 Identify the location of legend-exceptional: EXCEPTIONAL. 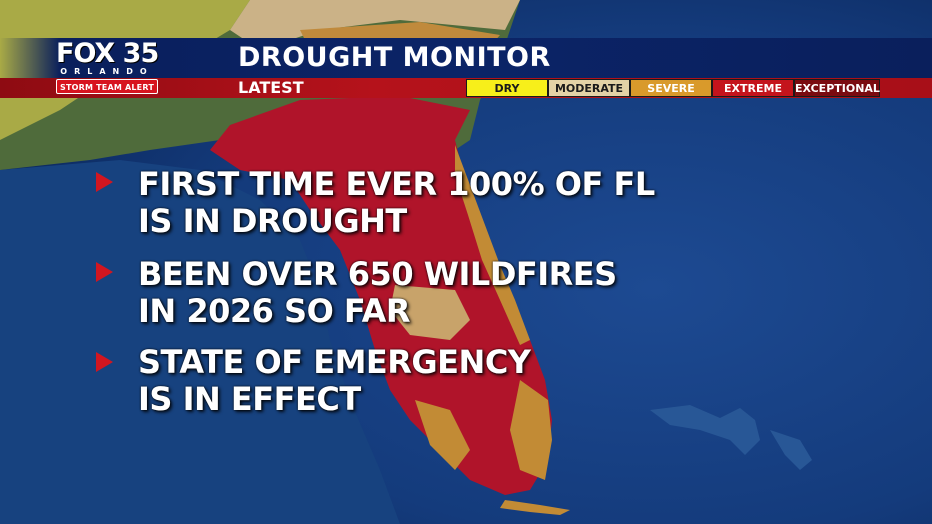
(837, 88).